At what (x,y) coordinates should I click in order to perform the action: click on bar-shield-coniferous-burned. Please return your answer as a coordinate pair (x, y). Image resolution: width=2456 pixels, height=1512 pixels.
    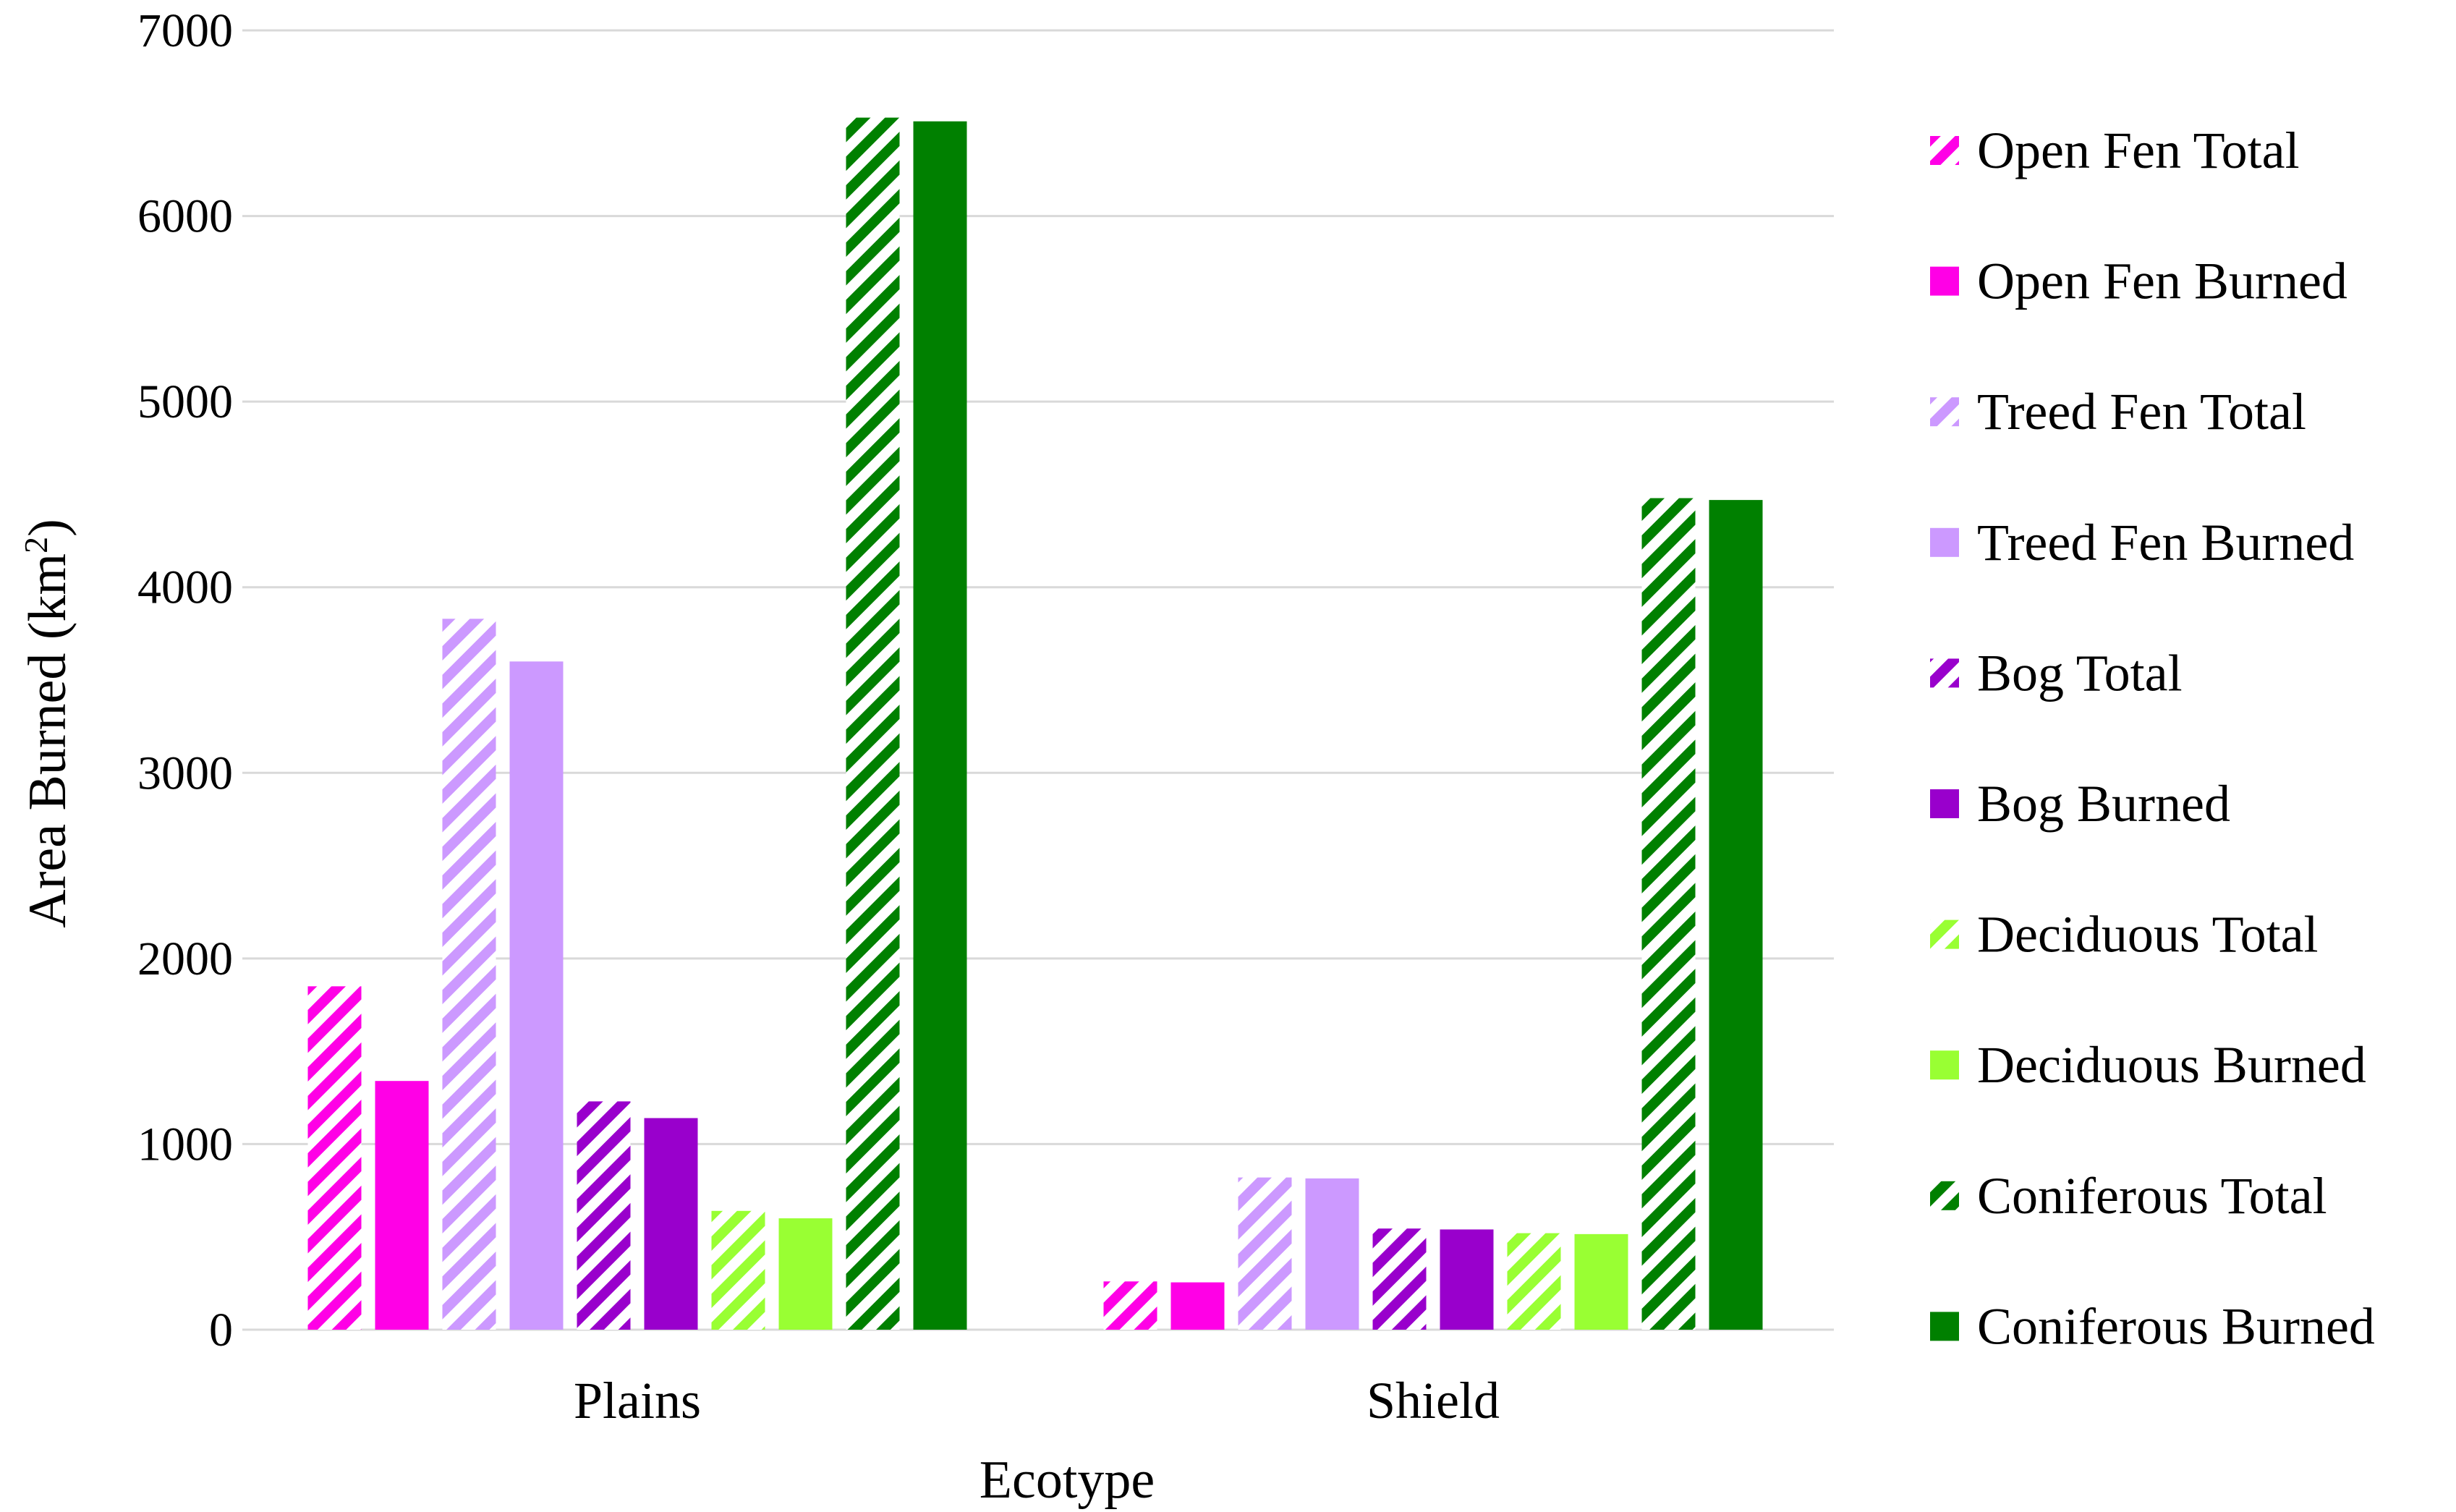
    Looking at the image, I should click on (1736, 915).